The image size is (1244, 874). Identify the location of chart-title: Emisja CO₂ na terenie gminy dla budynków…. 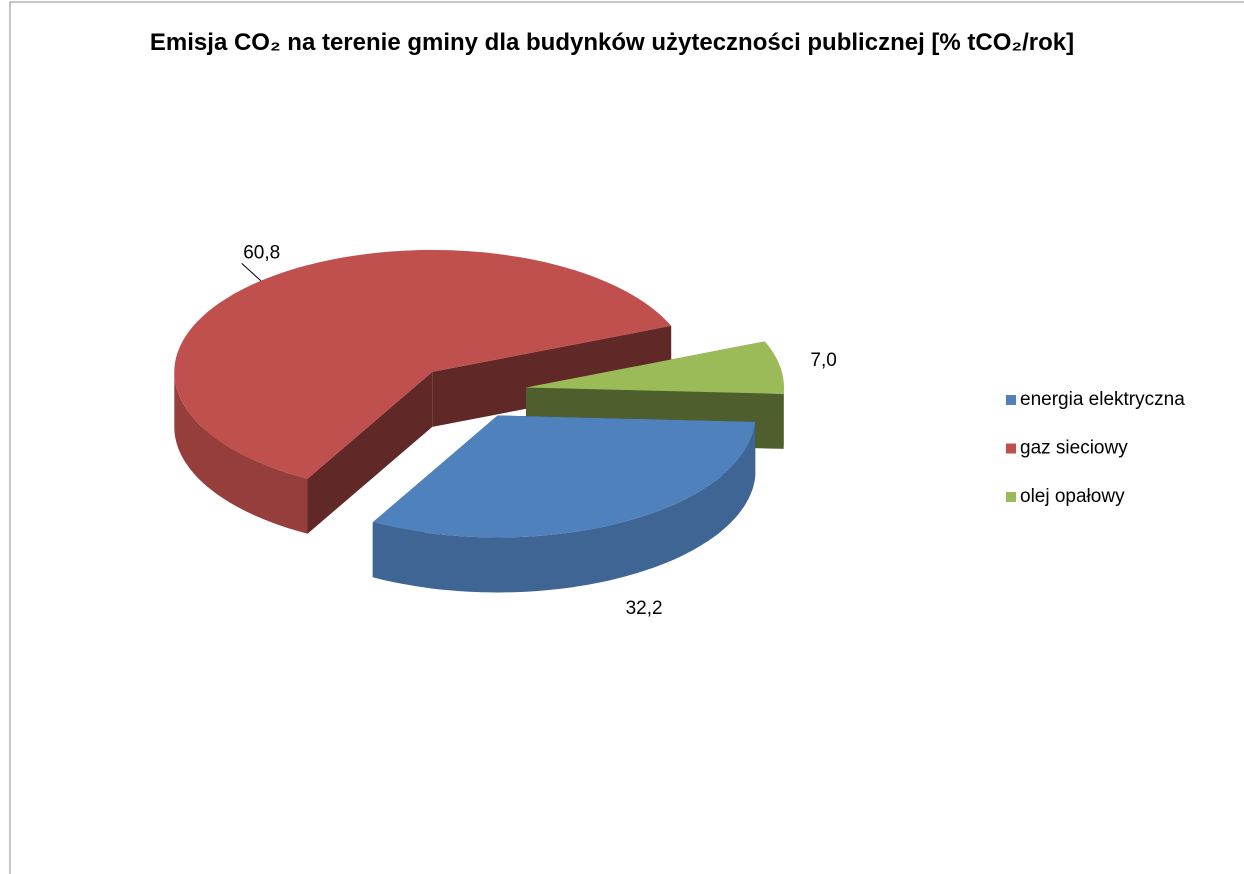
(612, 42).